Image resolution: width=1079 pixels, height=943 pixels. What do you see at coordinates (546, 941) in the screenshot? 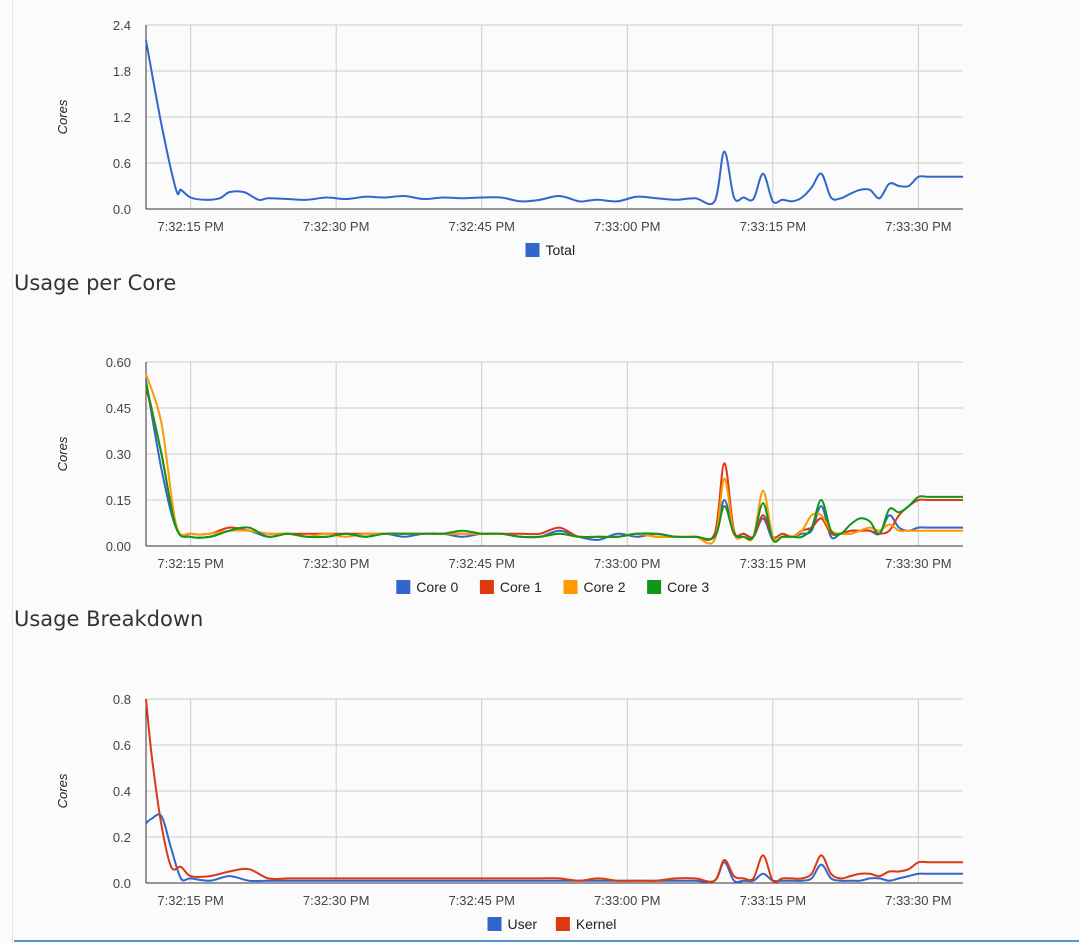
I see `bottom-divider` at bounding box center [546, 941].